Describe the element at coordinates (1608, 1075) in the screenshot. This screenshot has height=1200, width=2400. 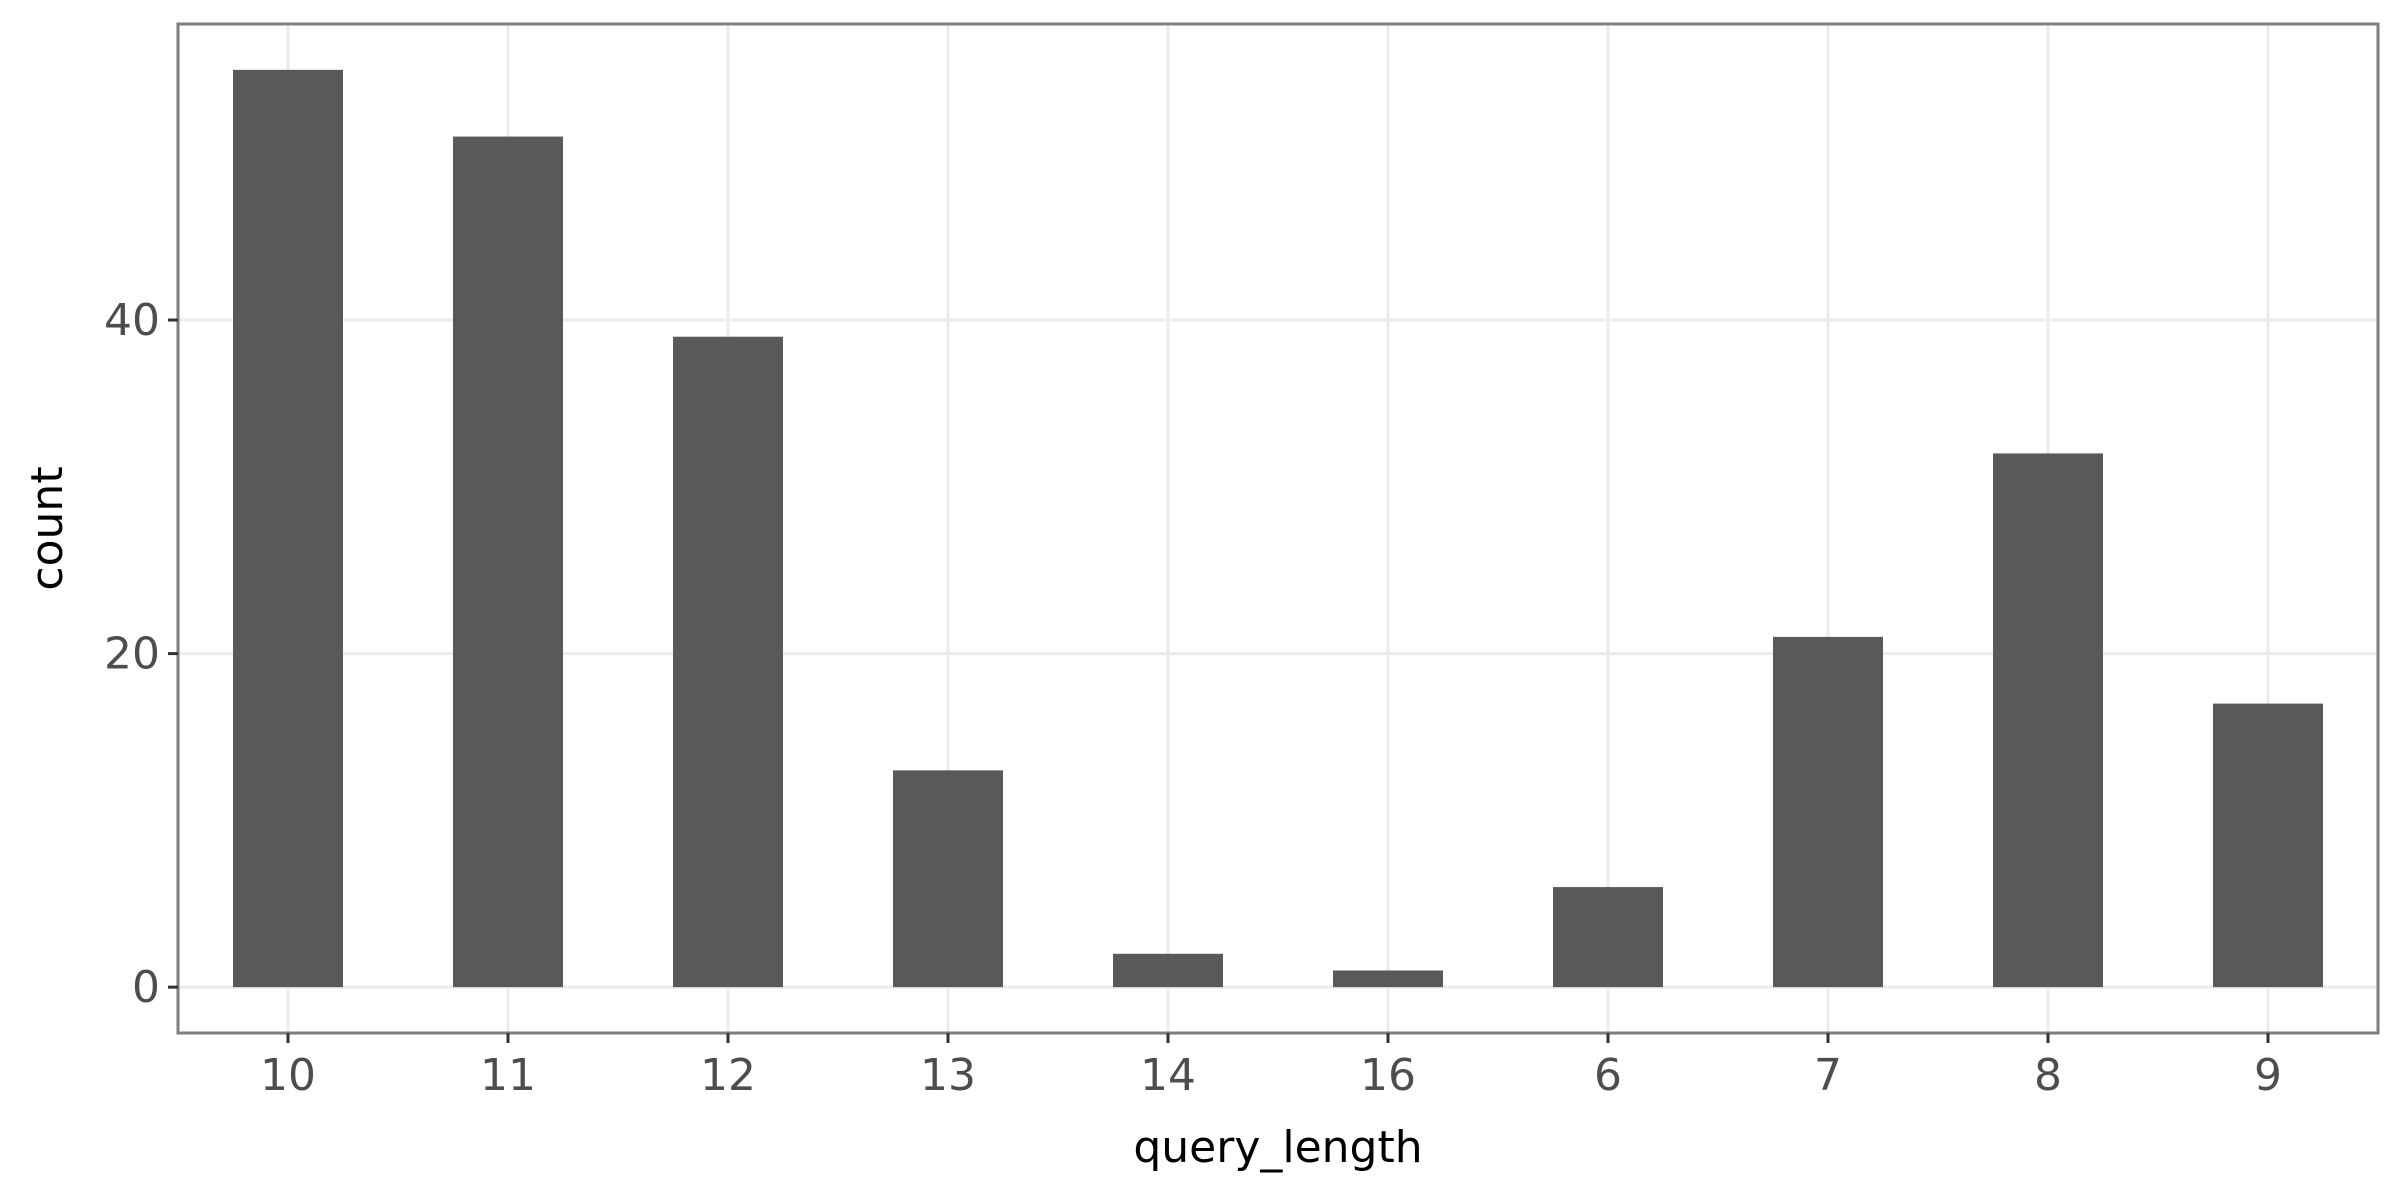
I see `x-tick-label: 6` at that location.